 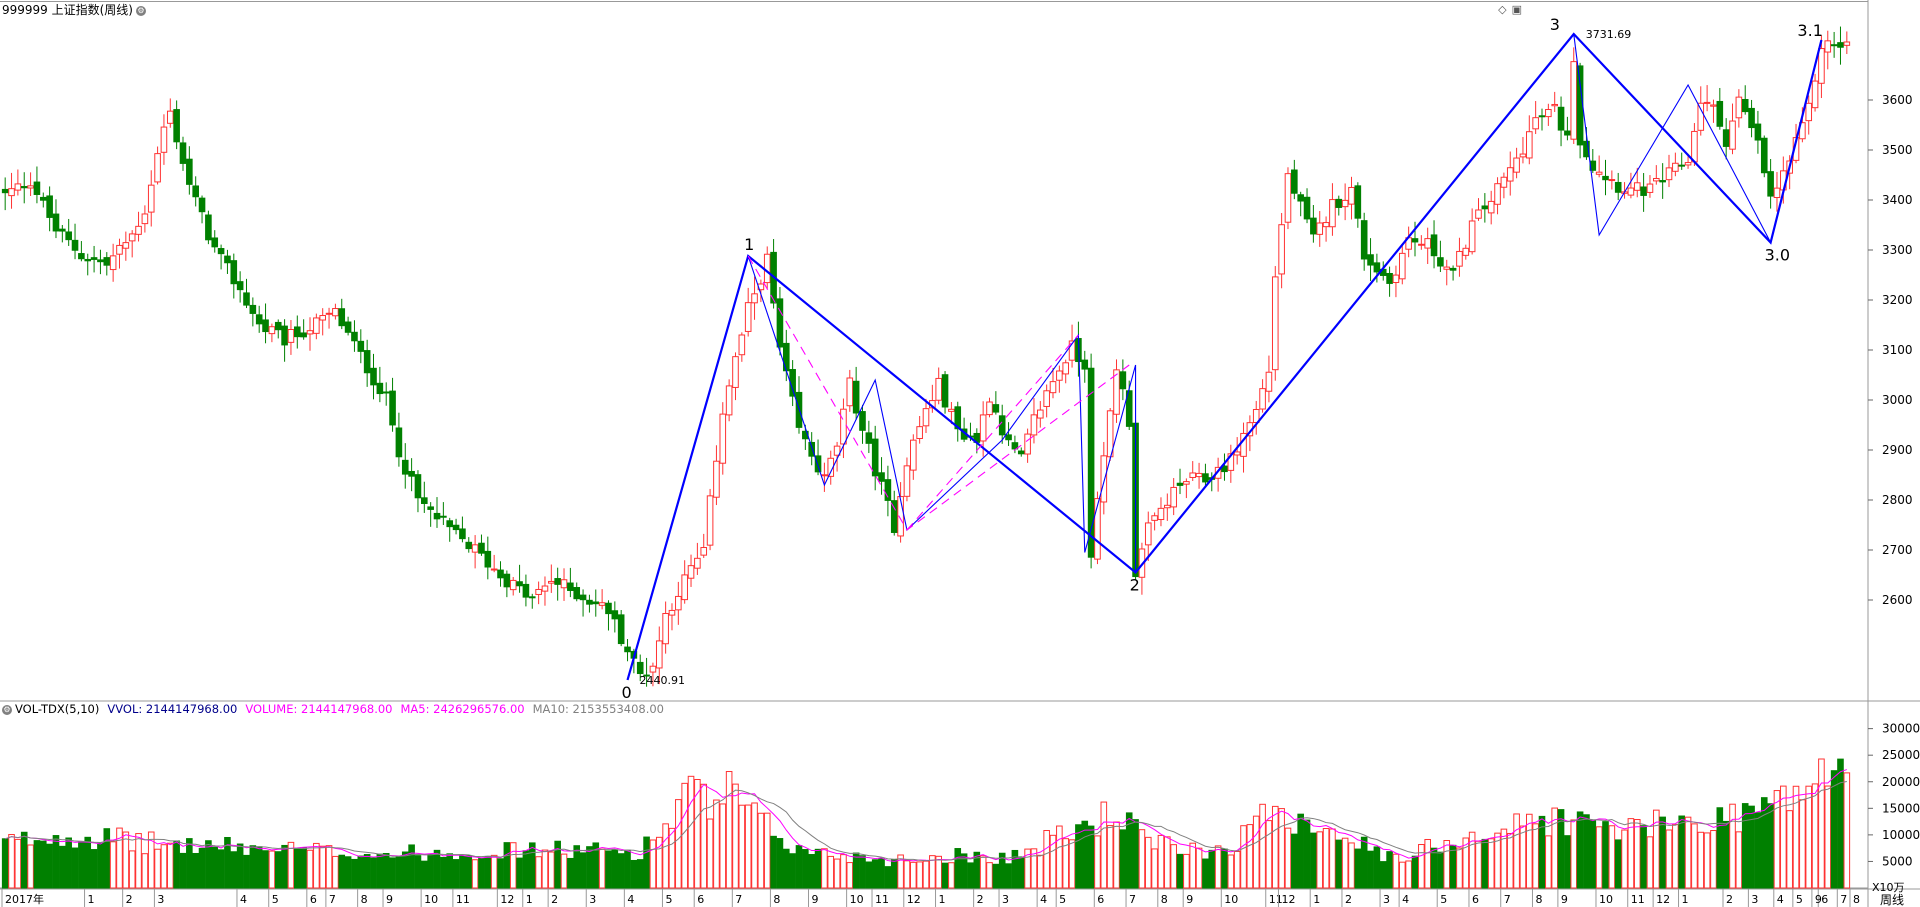 I want to click on wave-label: 3731.69, so click(x=1609, y=34).